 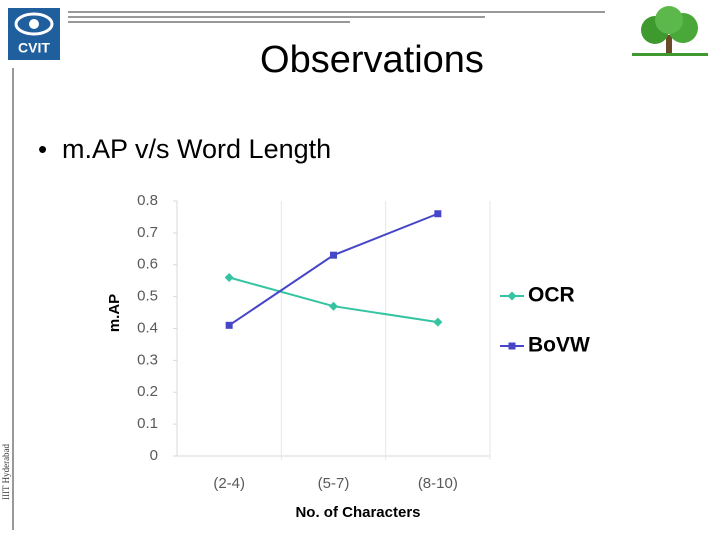 I want to click on tree-ground, so click(x=670, y=54).